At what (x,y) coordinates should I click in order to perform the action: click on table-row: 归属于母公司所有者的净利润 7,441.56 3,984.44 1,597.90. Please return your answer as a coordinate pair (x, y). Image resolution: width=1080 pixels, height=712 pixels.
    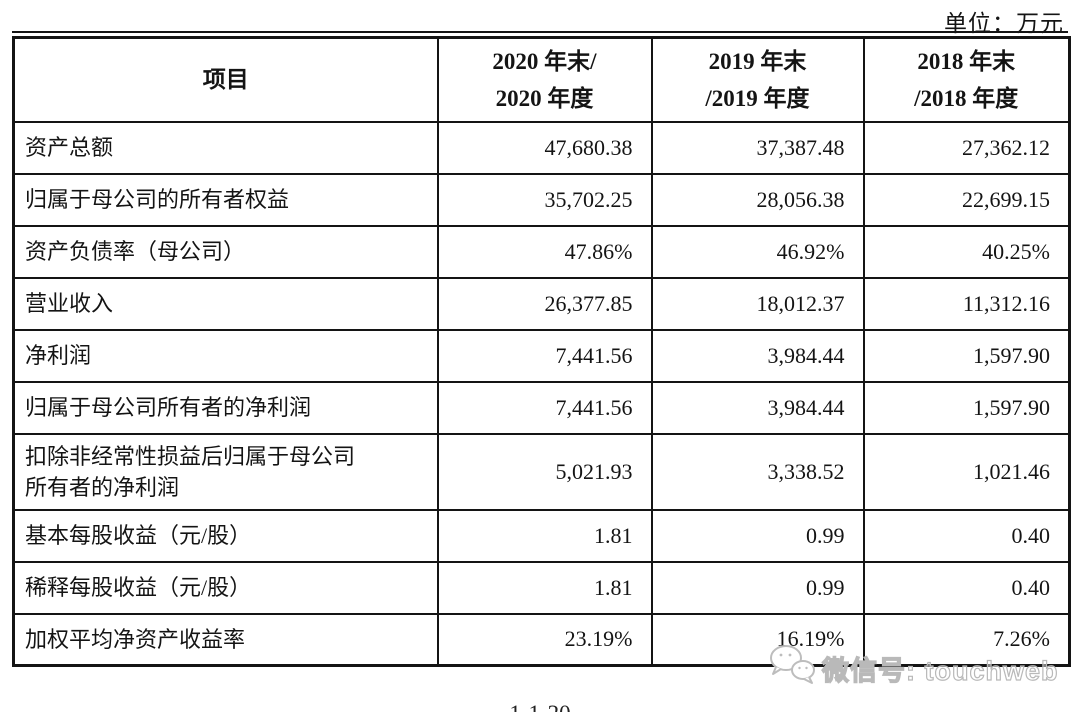
    Looking at the image, I should click on (541, 407).